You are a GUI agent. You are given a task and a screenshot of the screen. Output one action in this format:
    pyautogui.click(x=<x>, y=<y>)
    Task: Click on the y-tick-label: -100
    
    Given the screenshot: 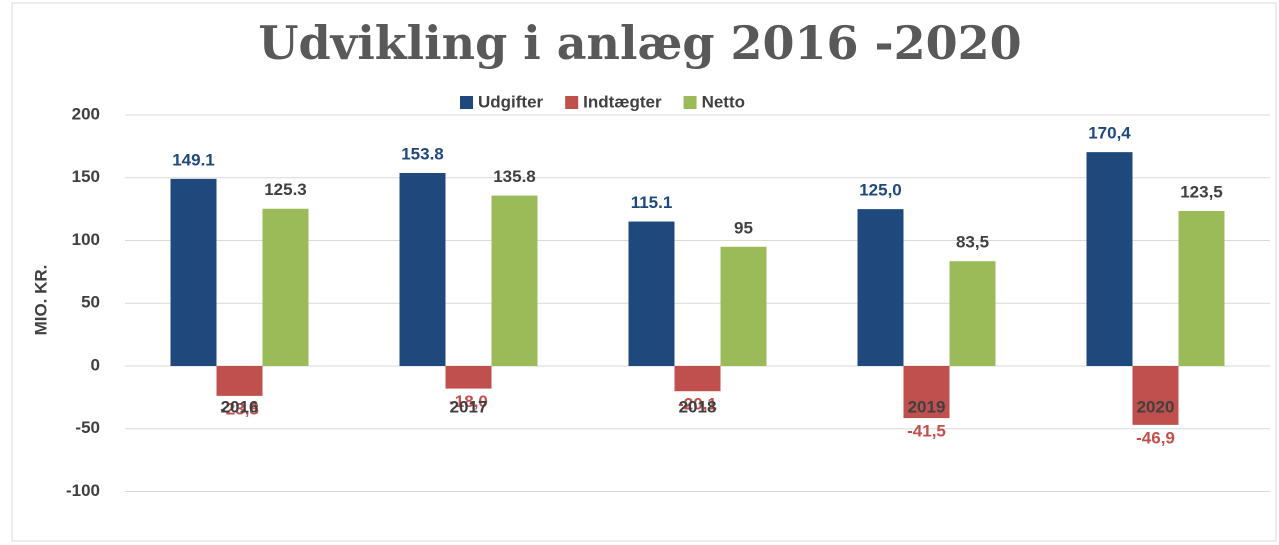 What is the action you would take?
    pyautogui.click(x=83, y=490)
    